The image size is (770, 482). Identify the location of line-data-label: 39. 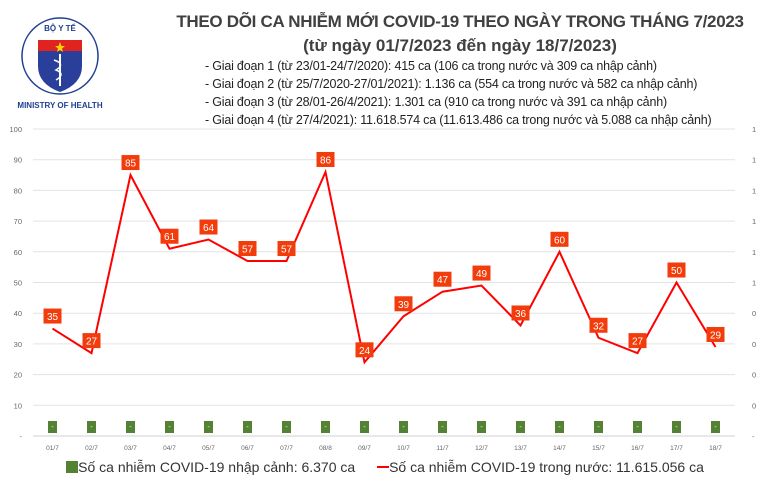
(404, 305).